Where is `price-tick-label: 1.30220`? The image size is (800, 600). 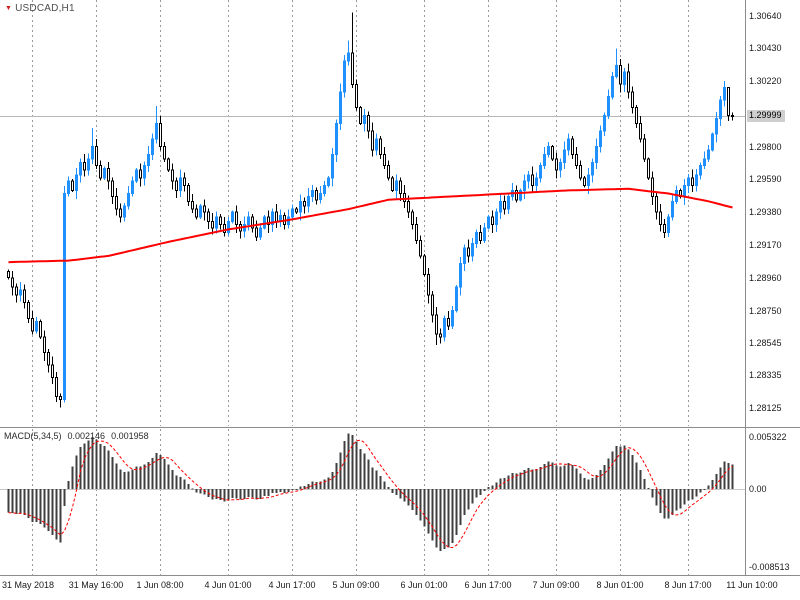
price-tick-label: 1.30220 is located at coordinates (765, 81).